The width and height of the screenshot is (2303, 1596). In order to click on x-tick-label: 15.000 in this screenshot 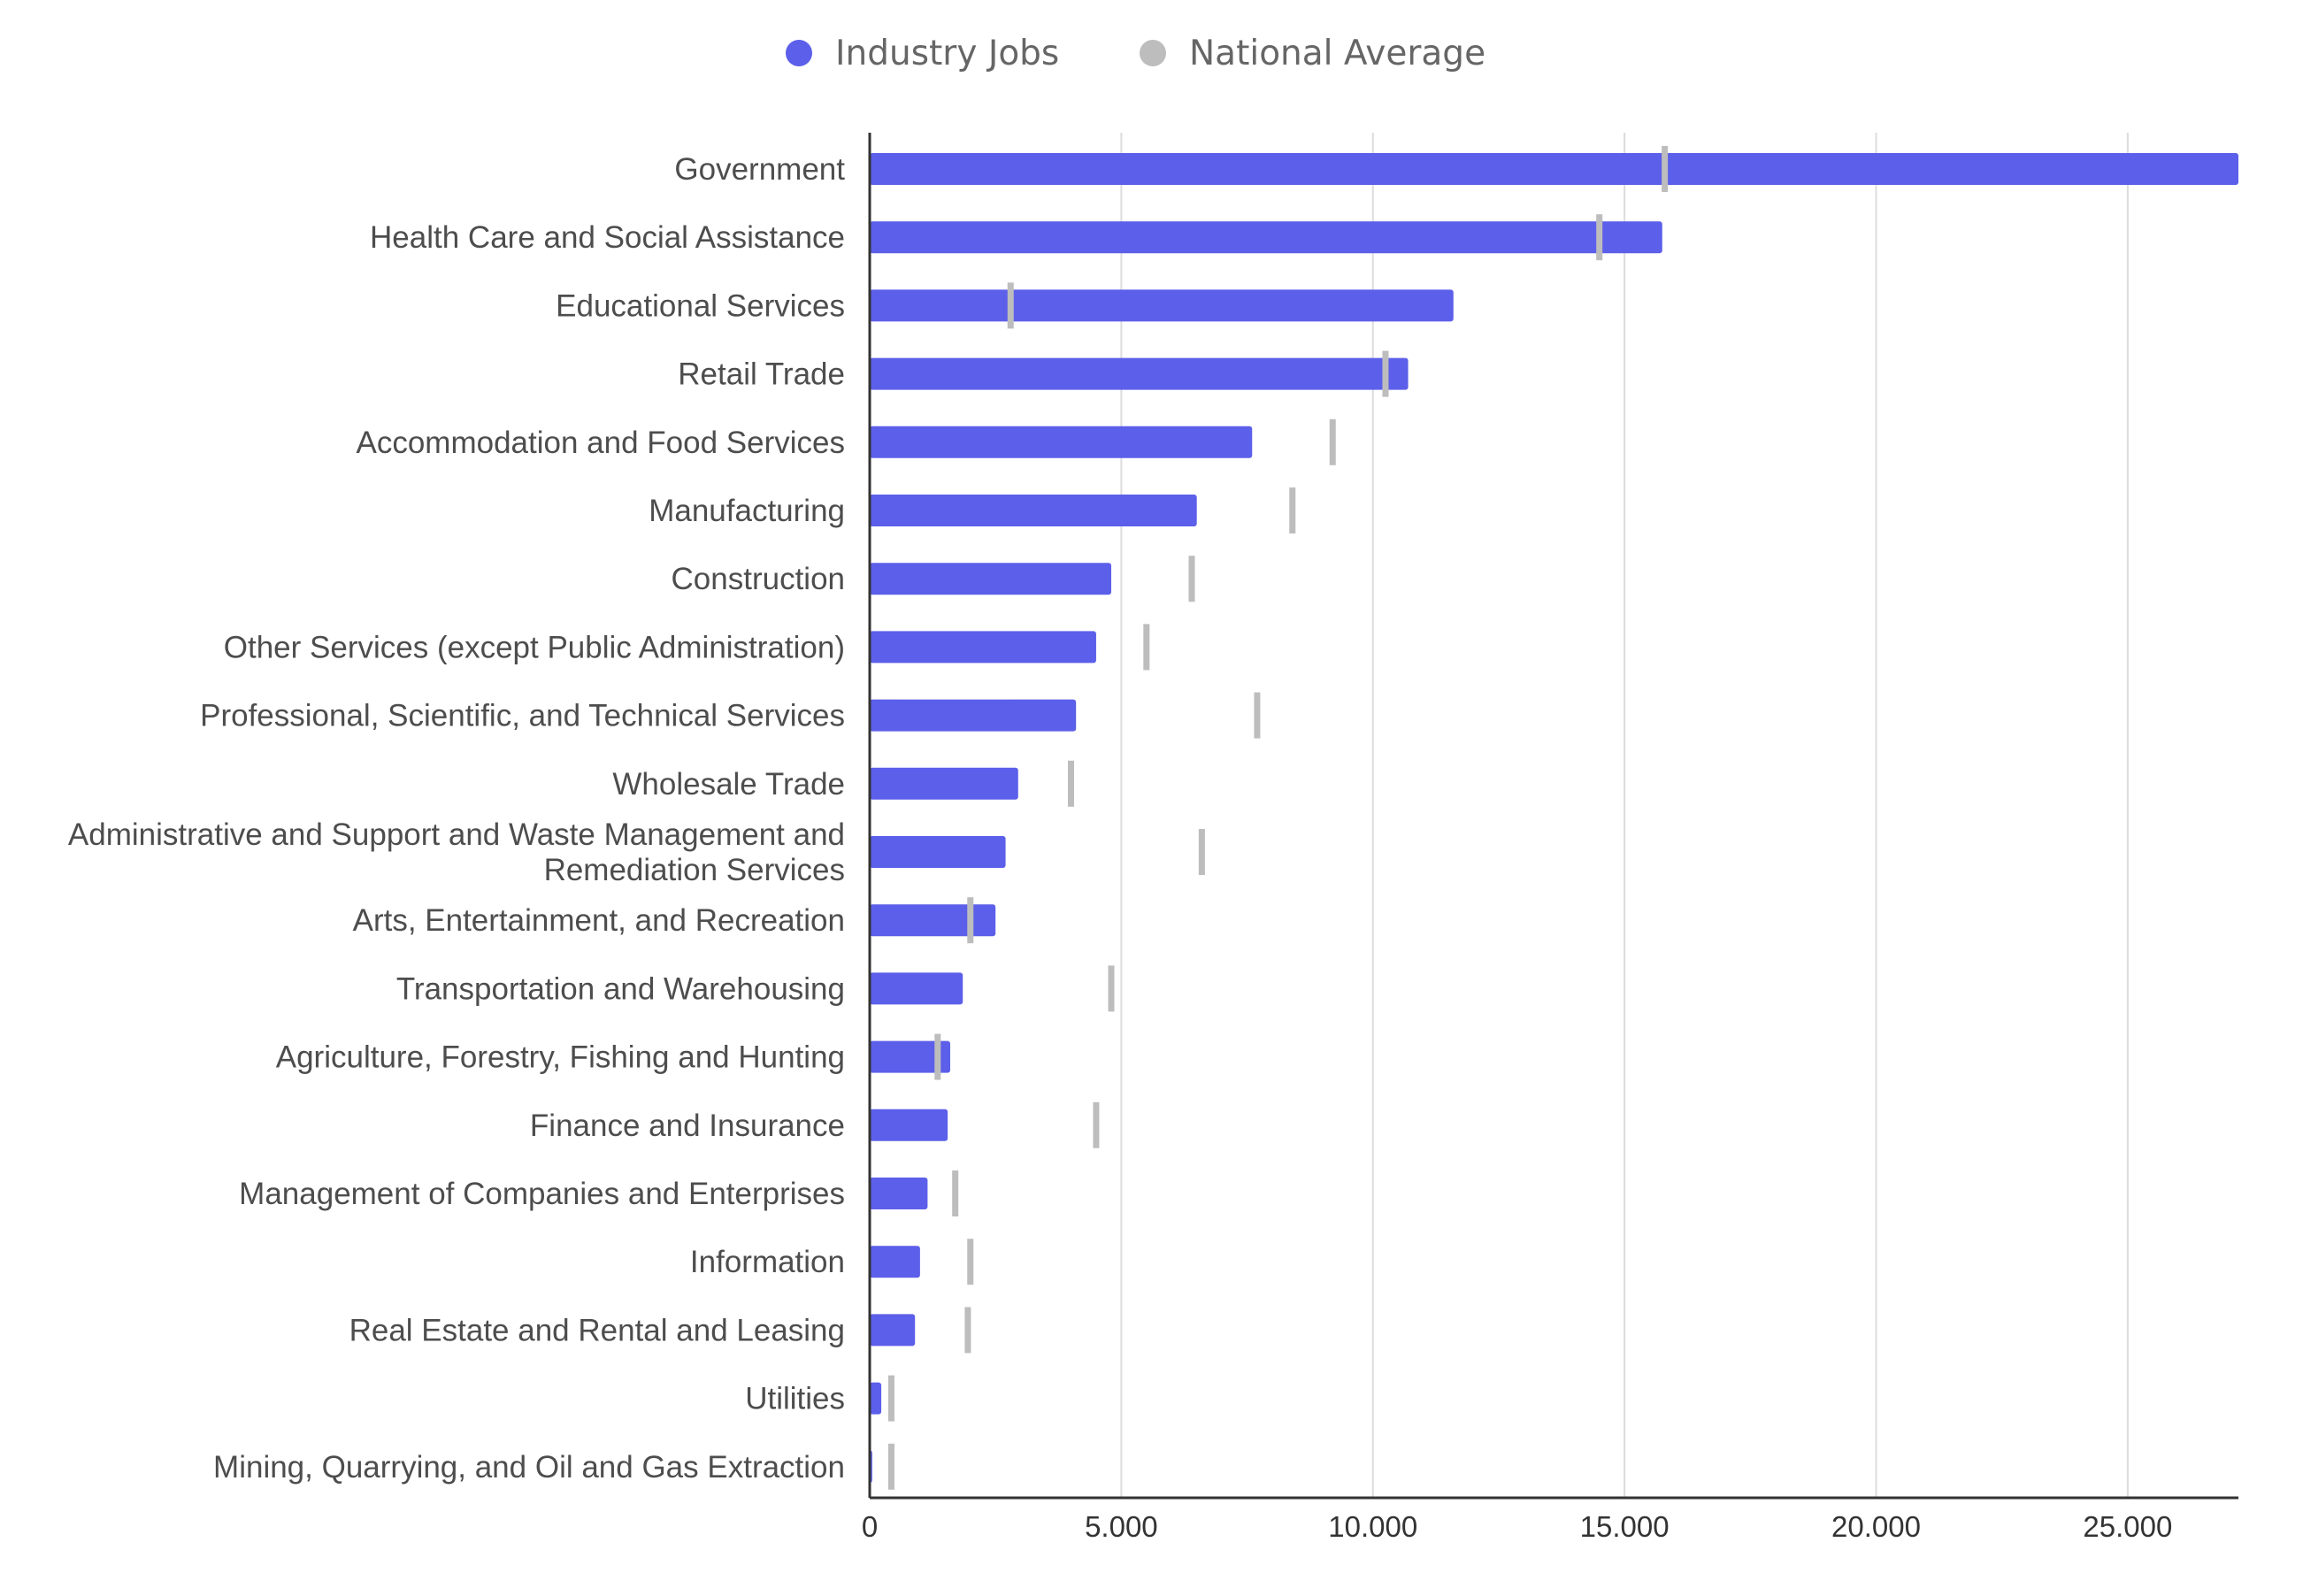, I will do `click(1625, 1526)`.